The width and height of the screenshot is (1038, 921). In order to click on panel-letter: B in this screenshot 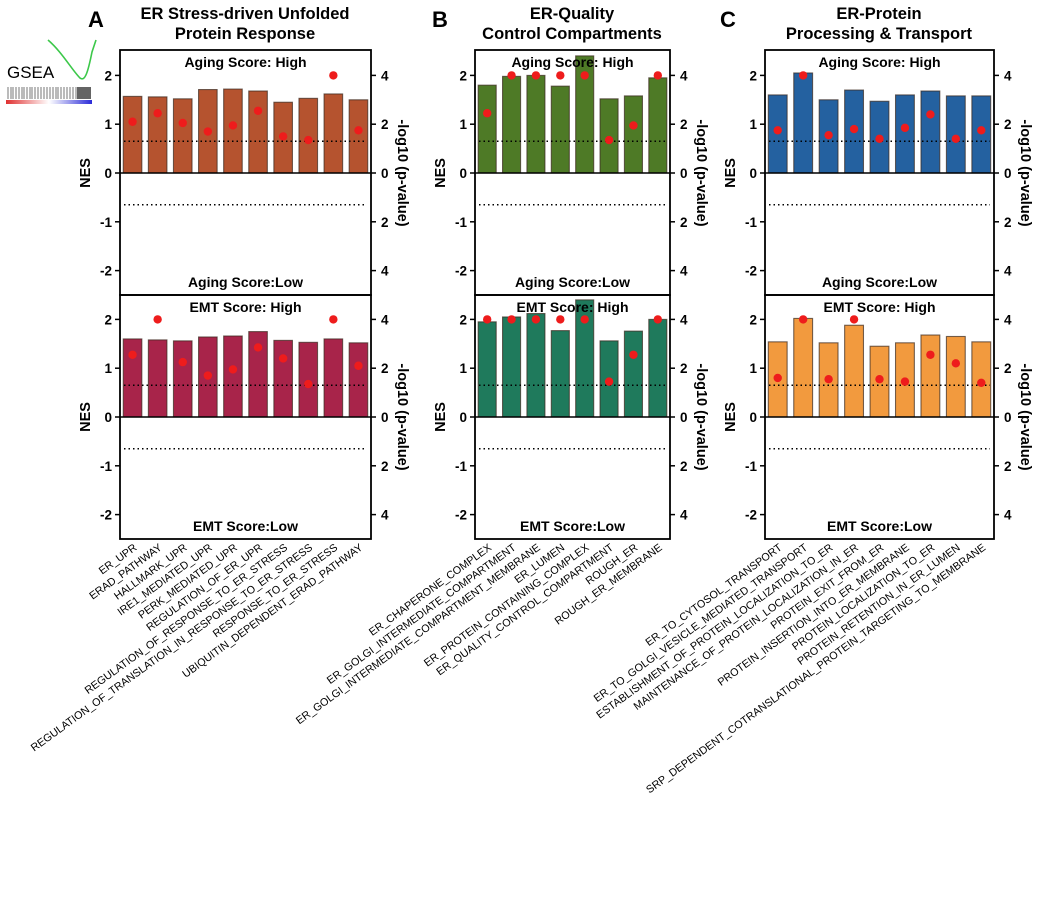, I will do `click(440, 19)`.